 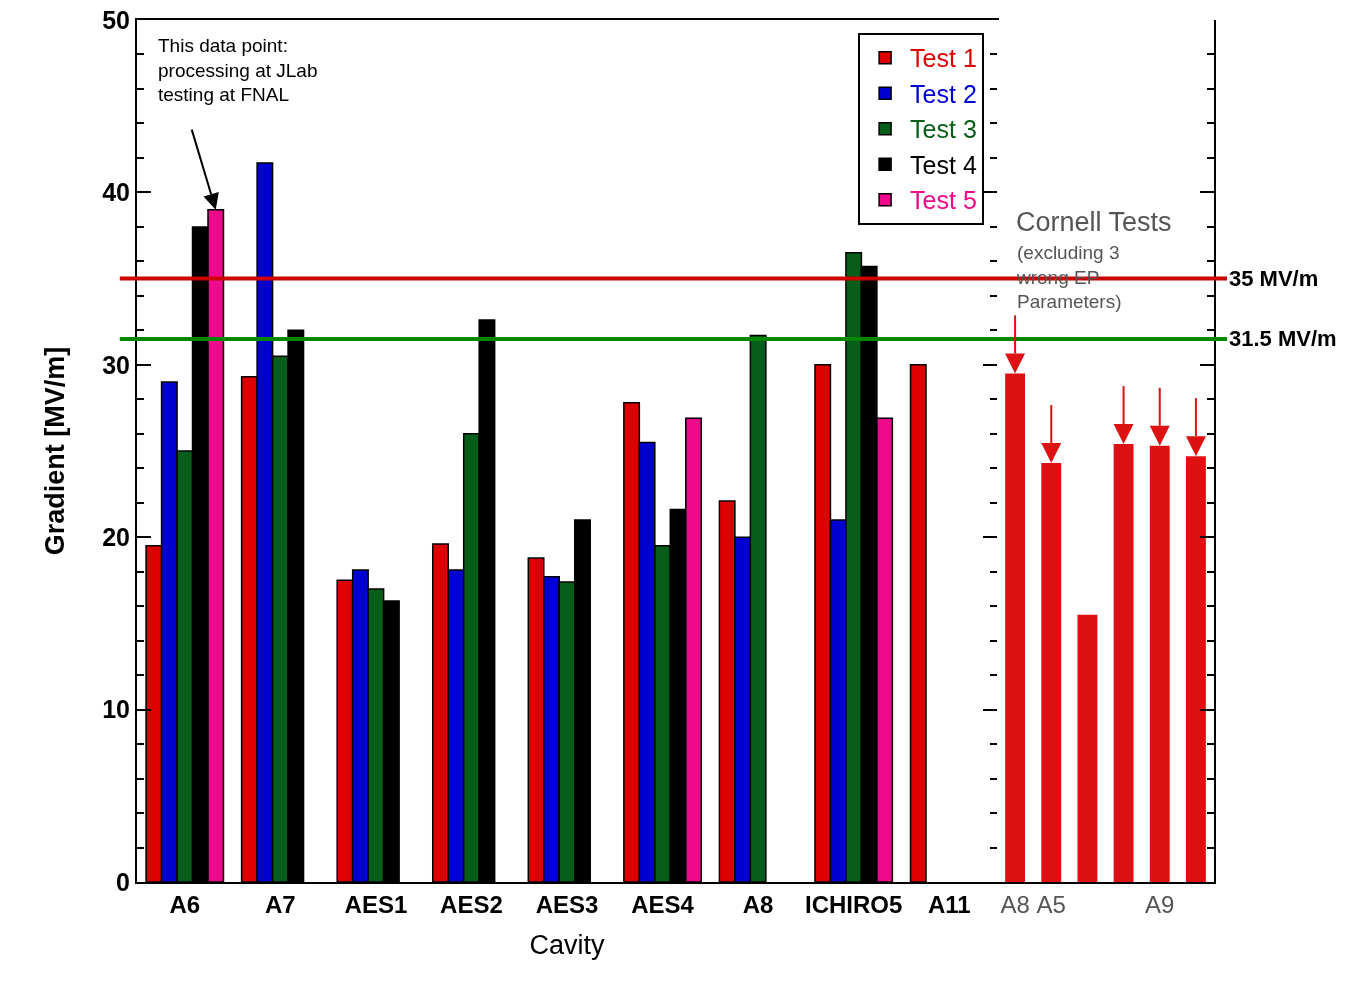 I want to click on y-tick-label: 10, so click(x=116, y=709).